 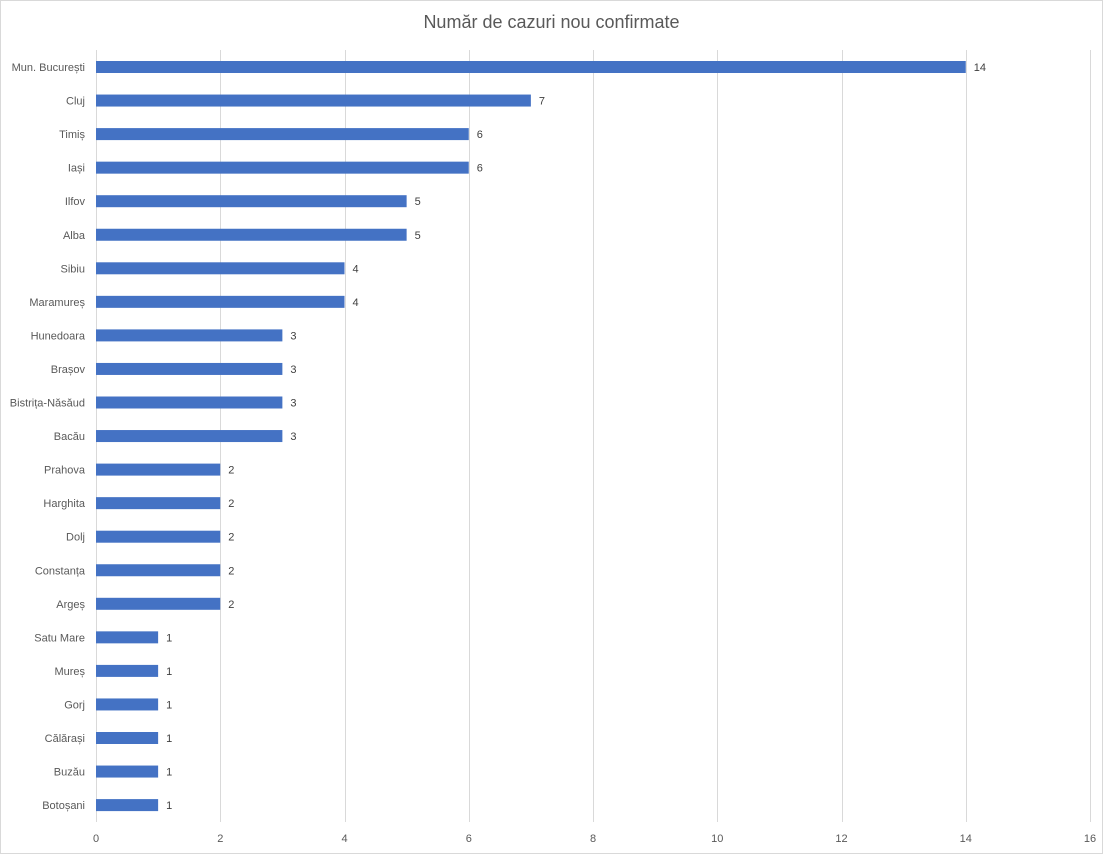 What do you see at coordinates (69, 437) in the screenshot?
I see `category-label: Bacău` at bounding box center [69, 437].